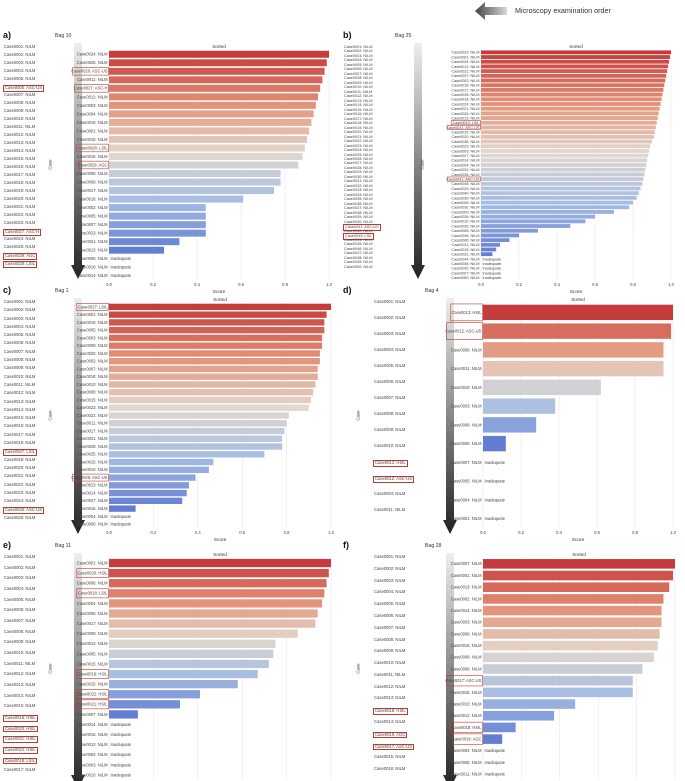 This screenshot has height=781, width=685. What do you see at coordinates (466, 633) in the screenshot?
I see `bar-label: Case0006: NILM` at bounding box center [466, 633].